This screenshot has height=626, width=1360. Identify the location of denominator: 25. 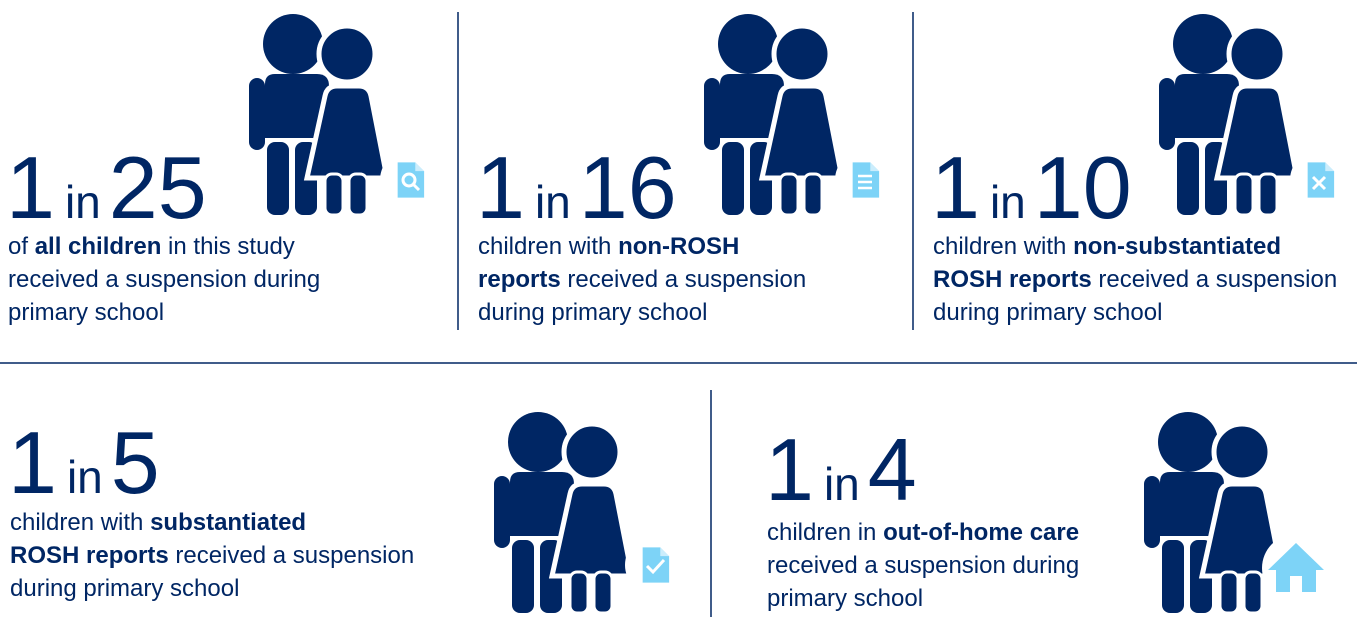
(158, 187).